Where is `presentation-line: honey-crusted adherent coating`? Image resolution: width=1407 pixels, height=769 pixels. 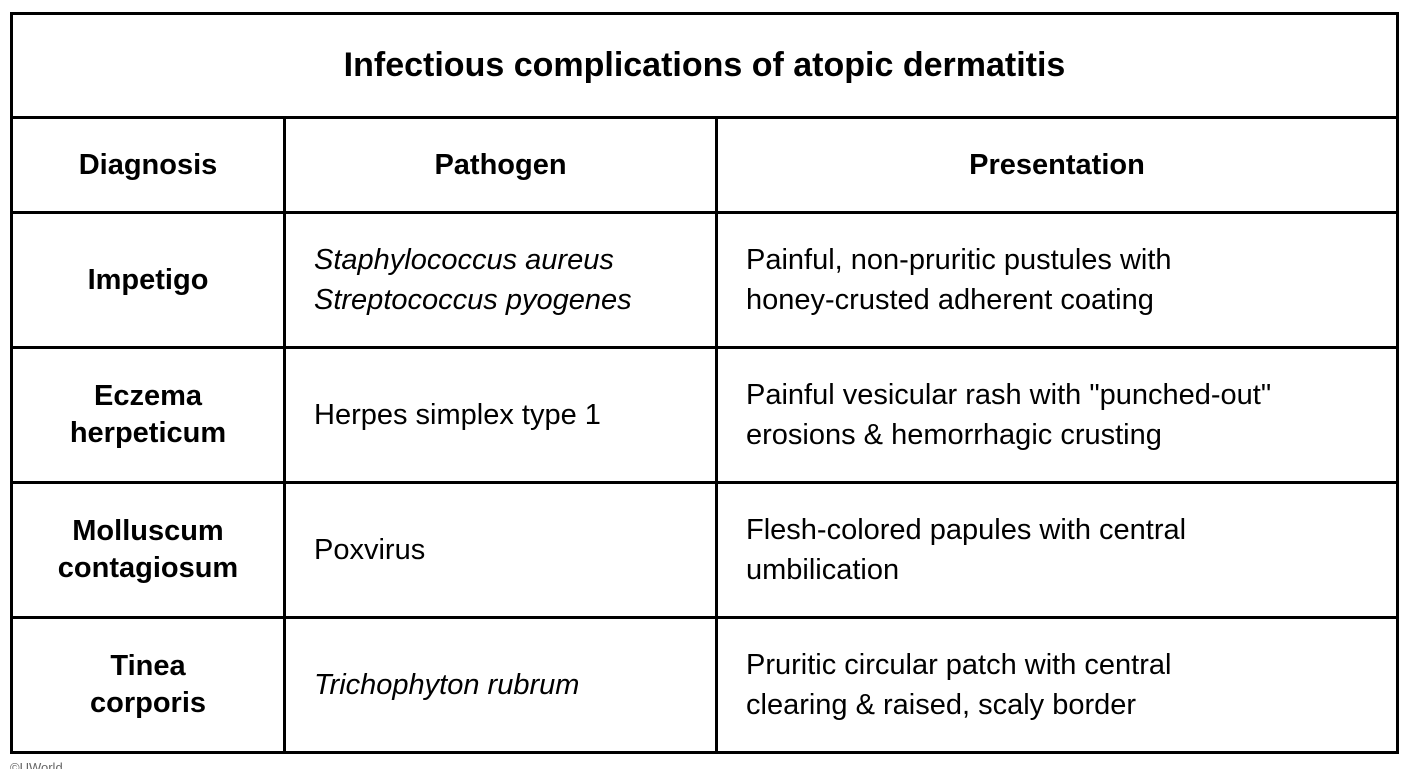 presentation-line: honey-crusted adherent coating is located at coordinates (950, 300).